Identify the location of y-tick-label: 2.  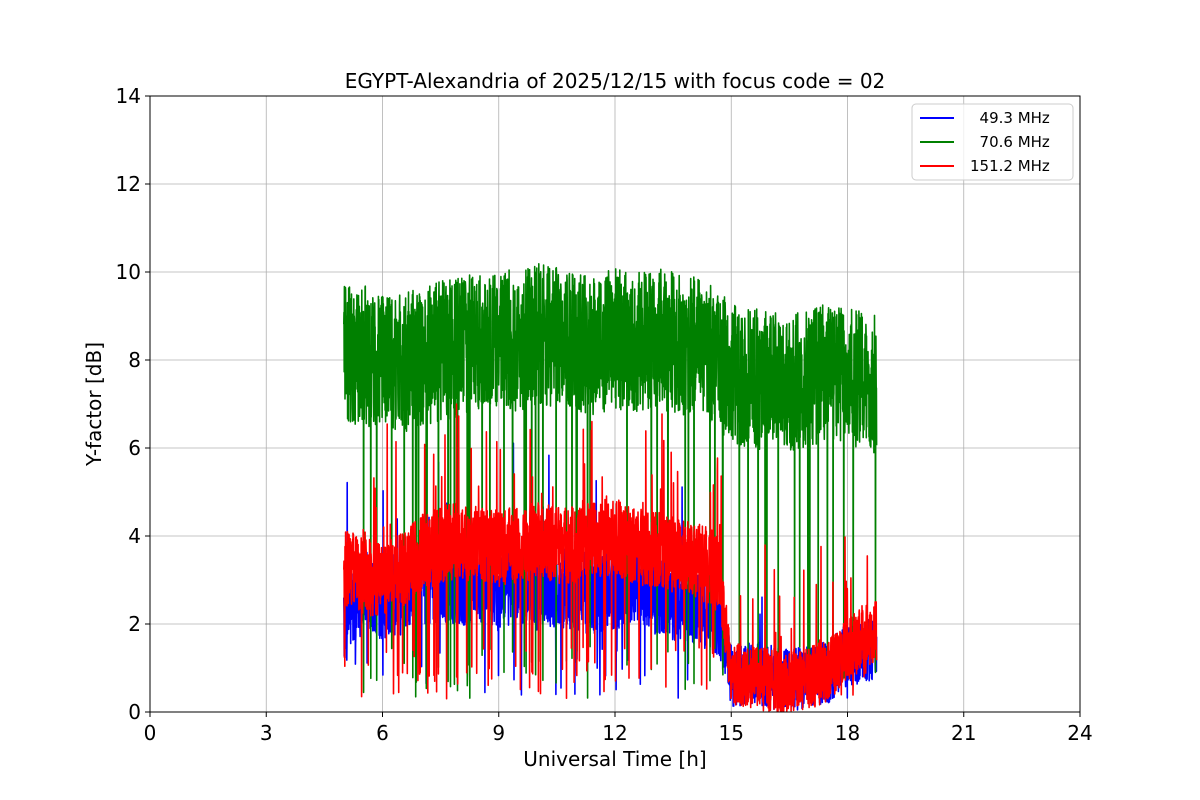
(134, 624).